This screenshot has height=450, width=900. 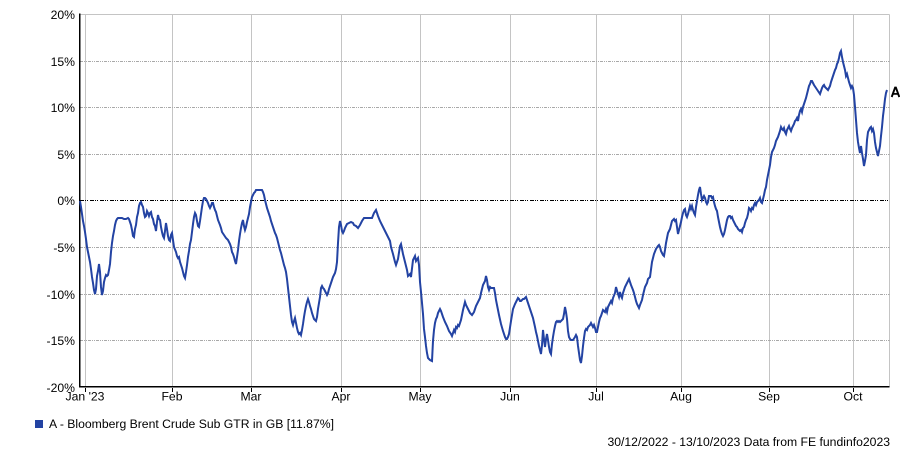 What do you see at coordinates (66, 155) in the screenshot?
I see `svg-text: 5%` at bounding box center [66, 155].